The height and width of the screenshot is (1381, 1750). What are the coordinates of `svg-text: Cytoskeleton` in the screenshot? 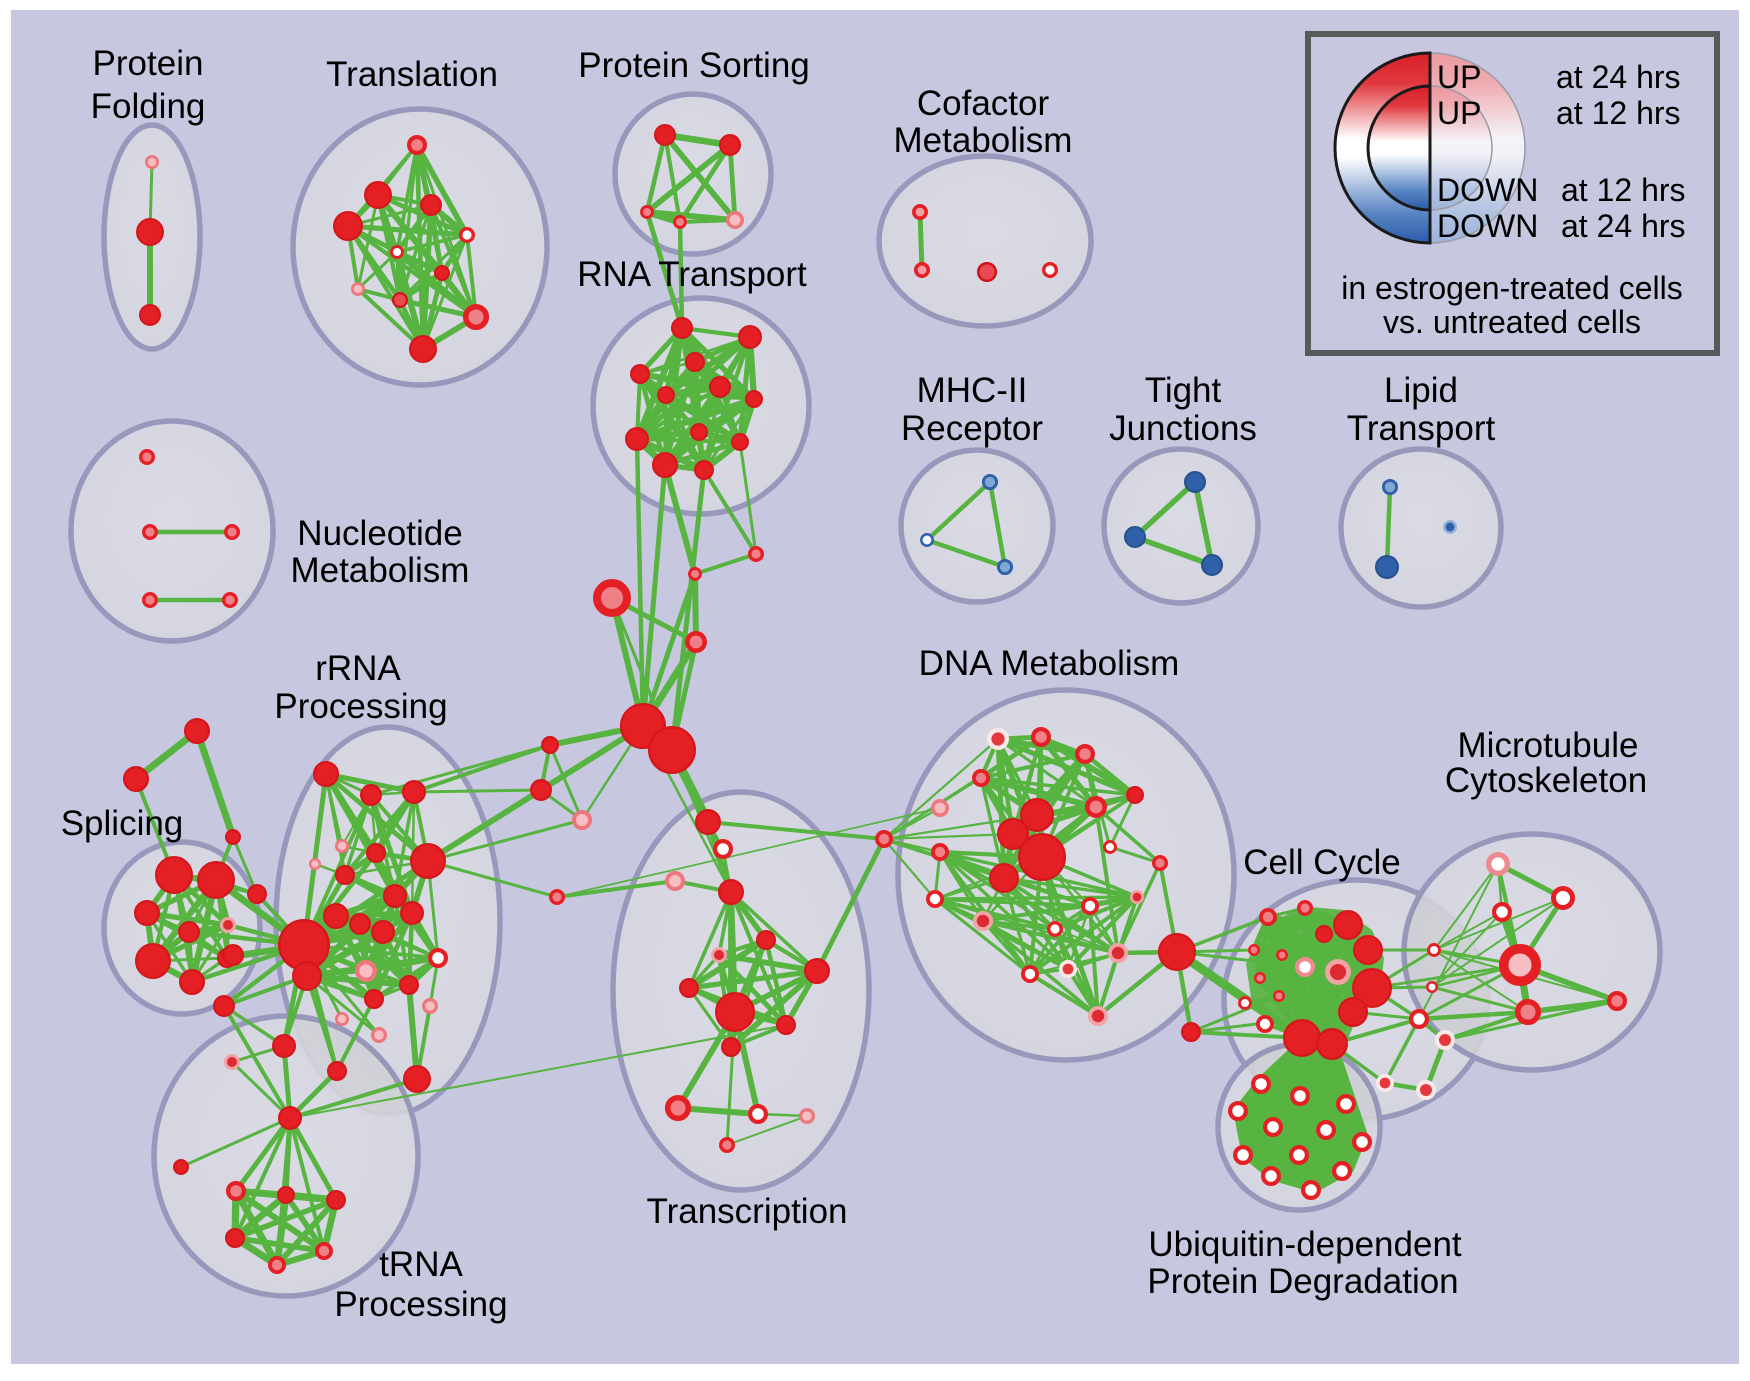 It's located at (1546, 780).